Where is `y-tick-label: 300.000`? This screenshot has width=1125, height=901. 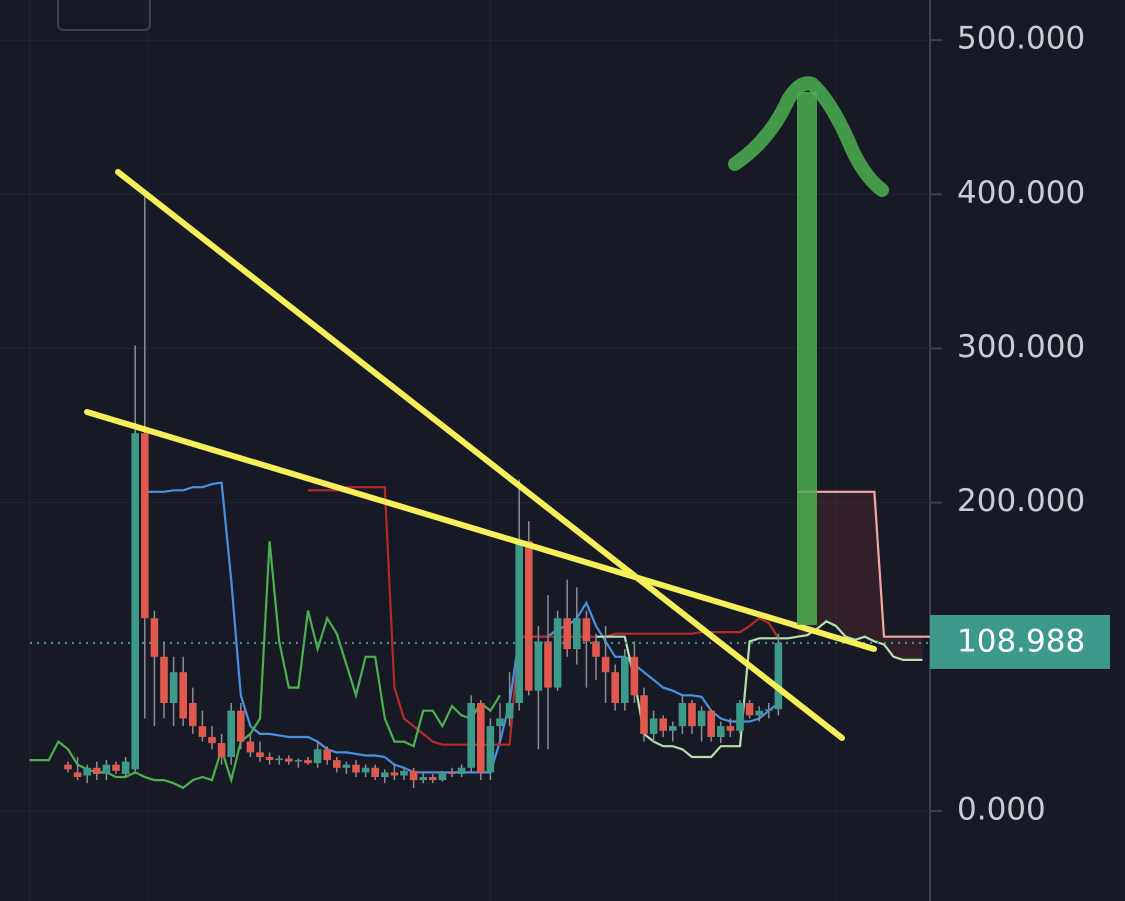 y-tick-label: 300.000 is located at coordinates (1021, 347).